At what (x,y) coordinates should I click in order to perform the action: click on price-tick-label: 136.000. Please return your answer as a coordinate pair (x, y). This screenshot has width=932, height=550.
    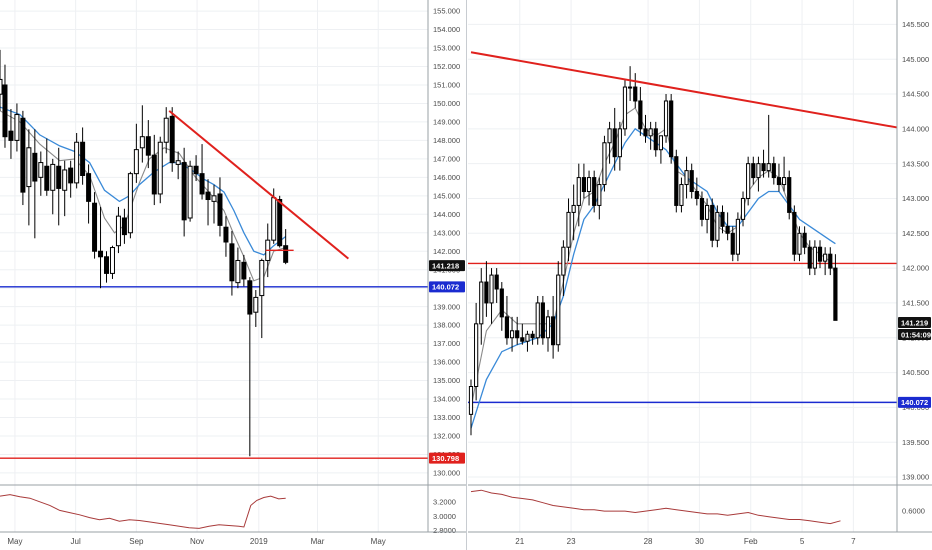
    Looking at the image, I should click on (446, 362).